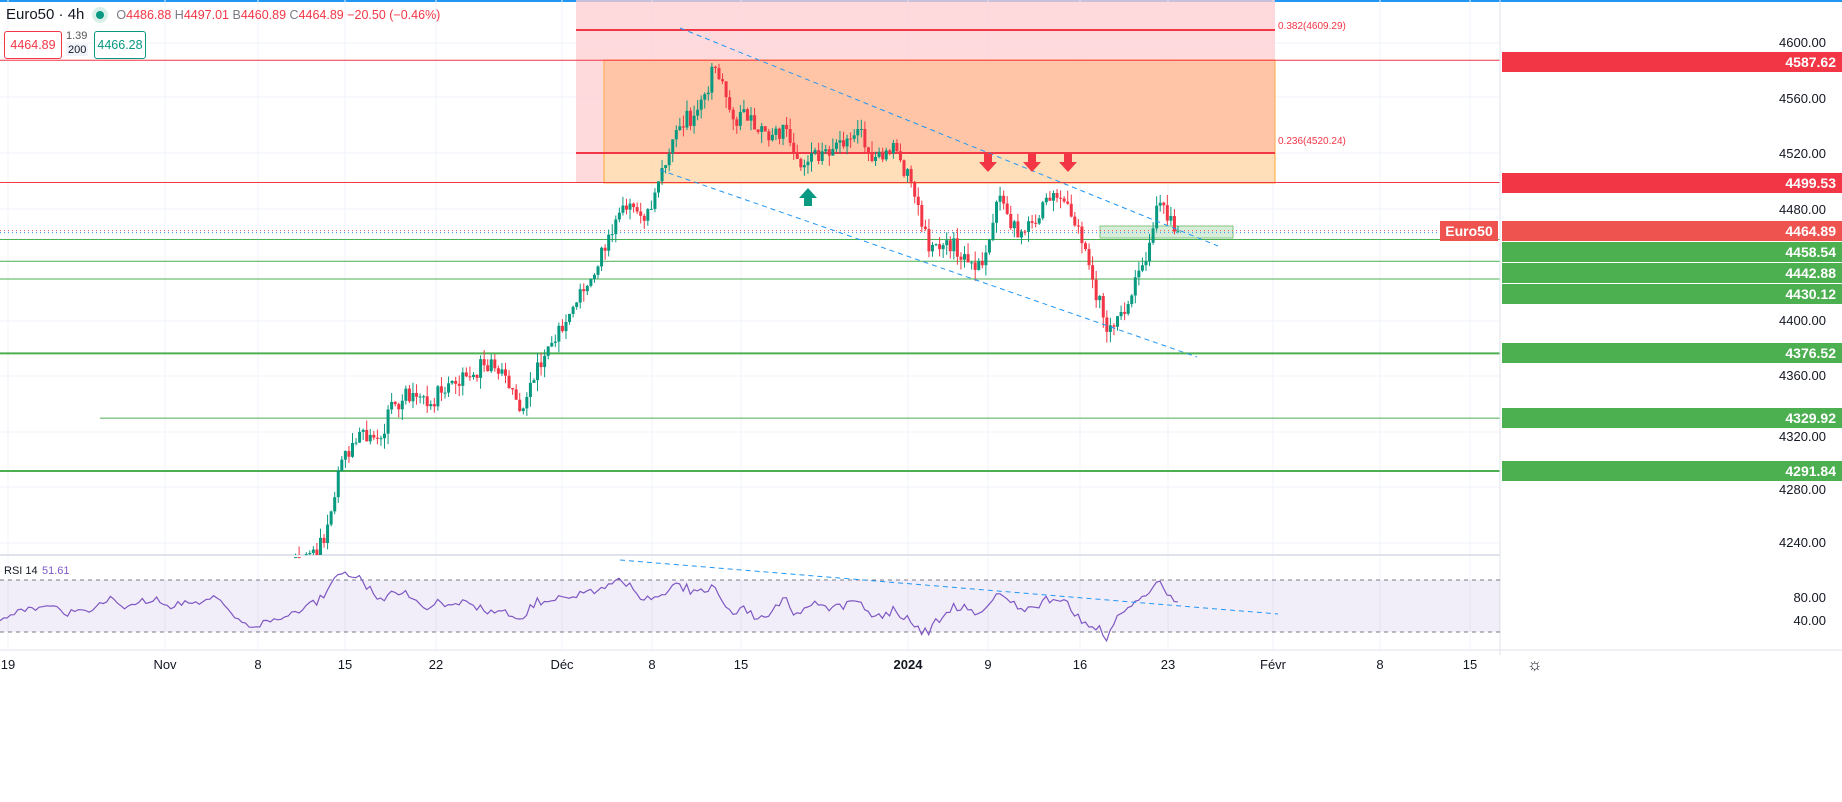 This screenshot has height=802, width=1842. I want to click on open-label: O, so click(121, 14).